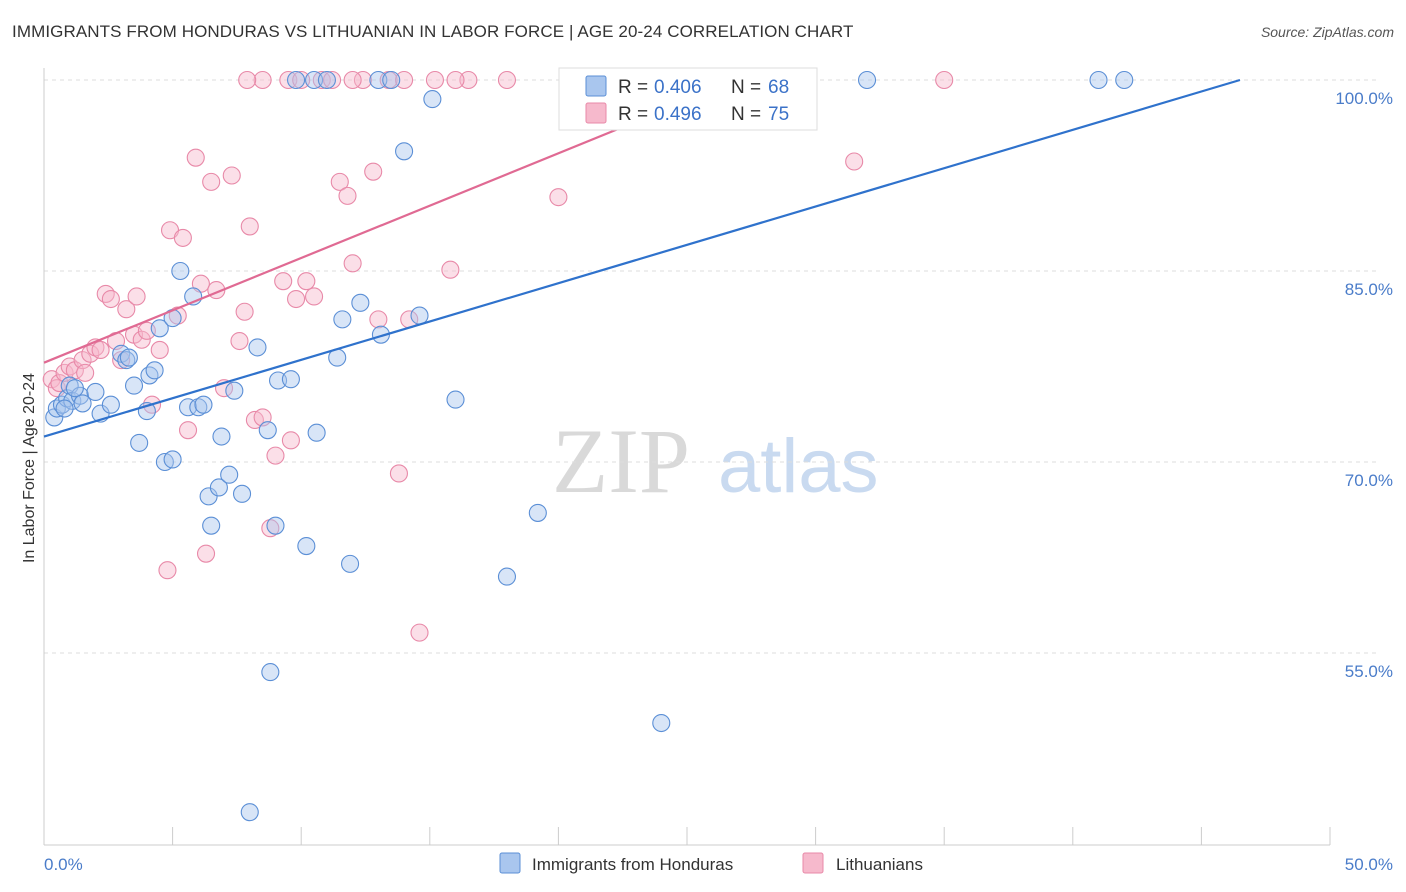 The image size is (1406, 892). Describe the element at coordinates (29, 468) in the screenshot. I see `y-axis-label: In Labor Force | Age 20-24` at that location.